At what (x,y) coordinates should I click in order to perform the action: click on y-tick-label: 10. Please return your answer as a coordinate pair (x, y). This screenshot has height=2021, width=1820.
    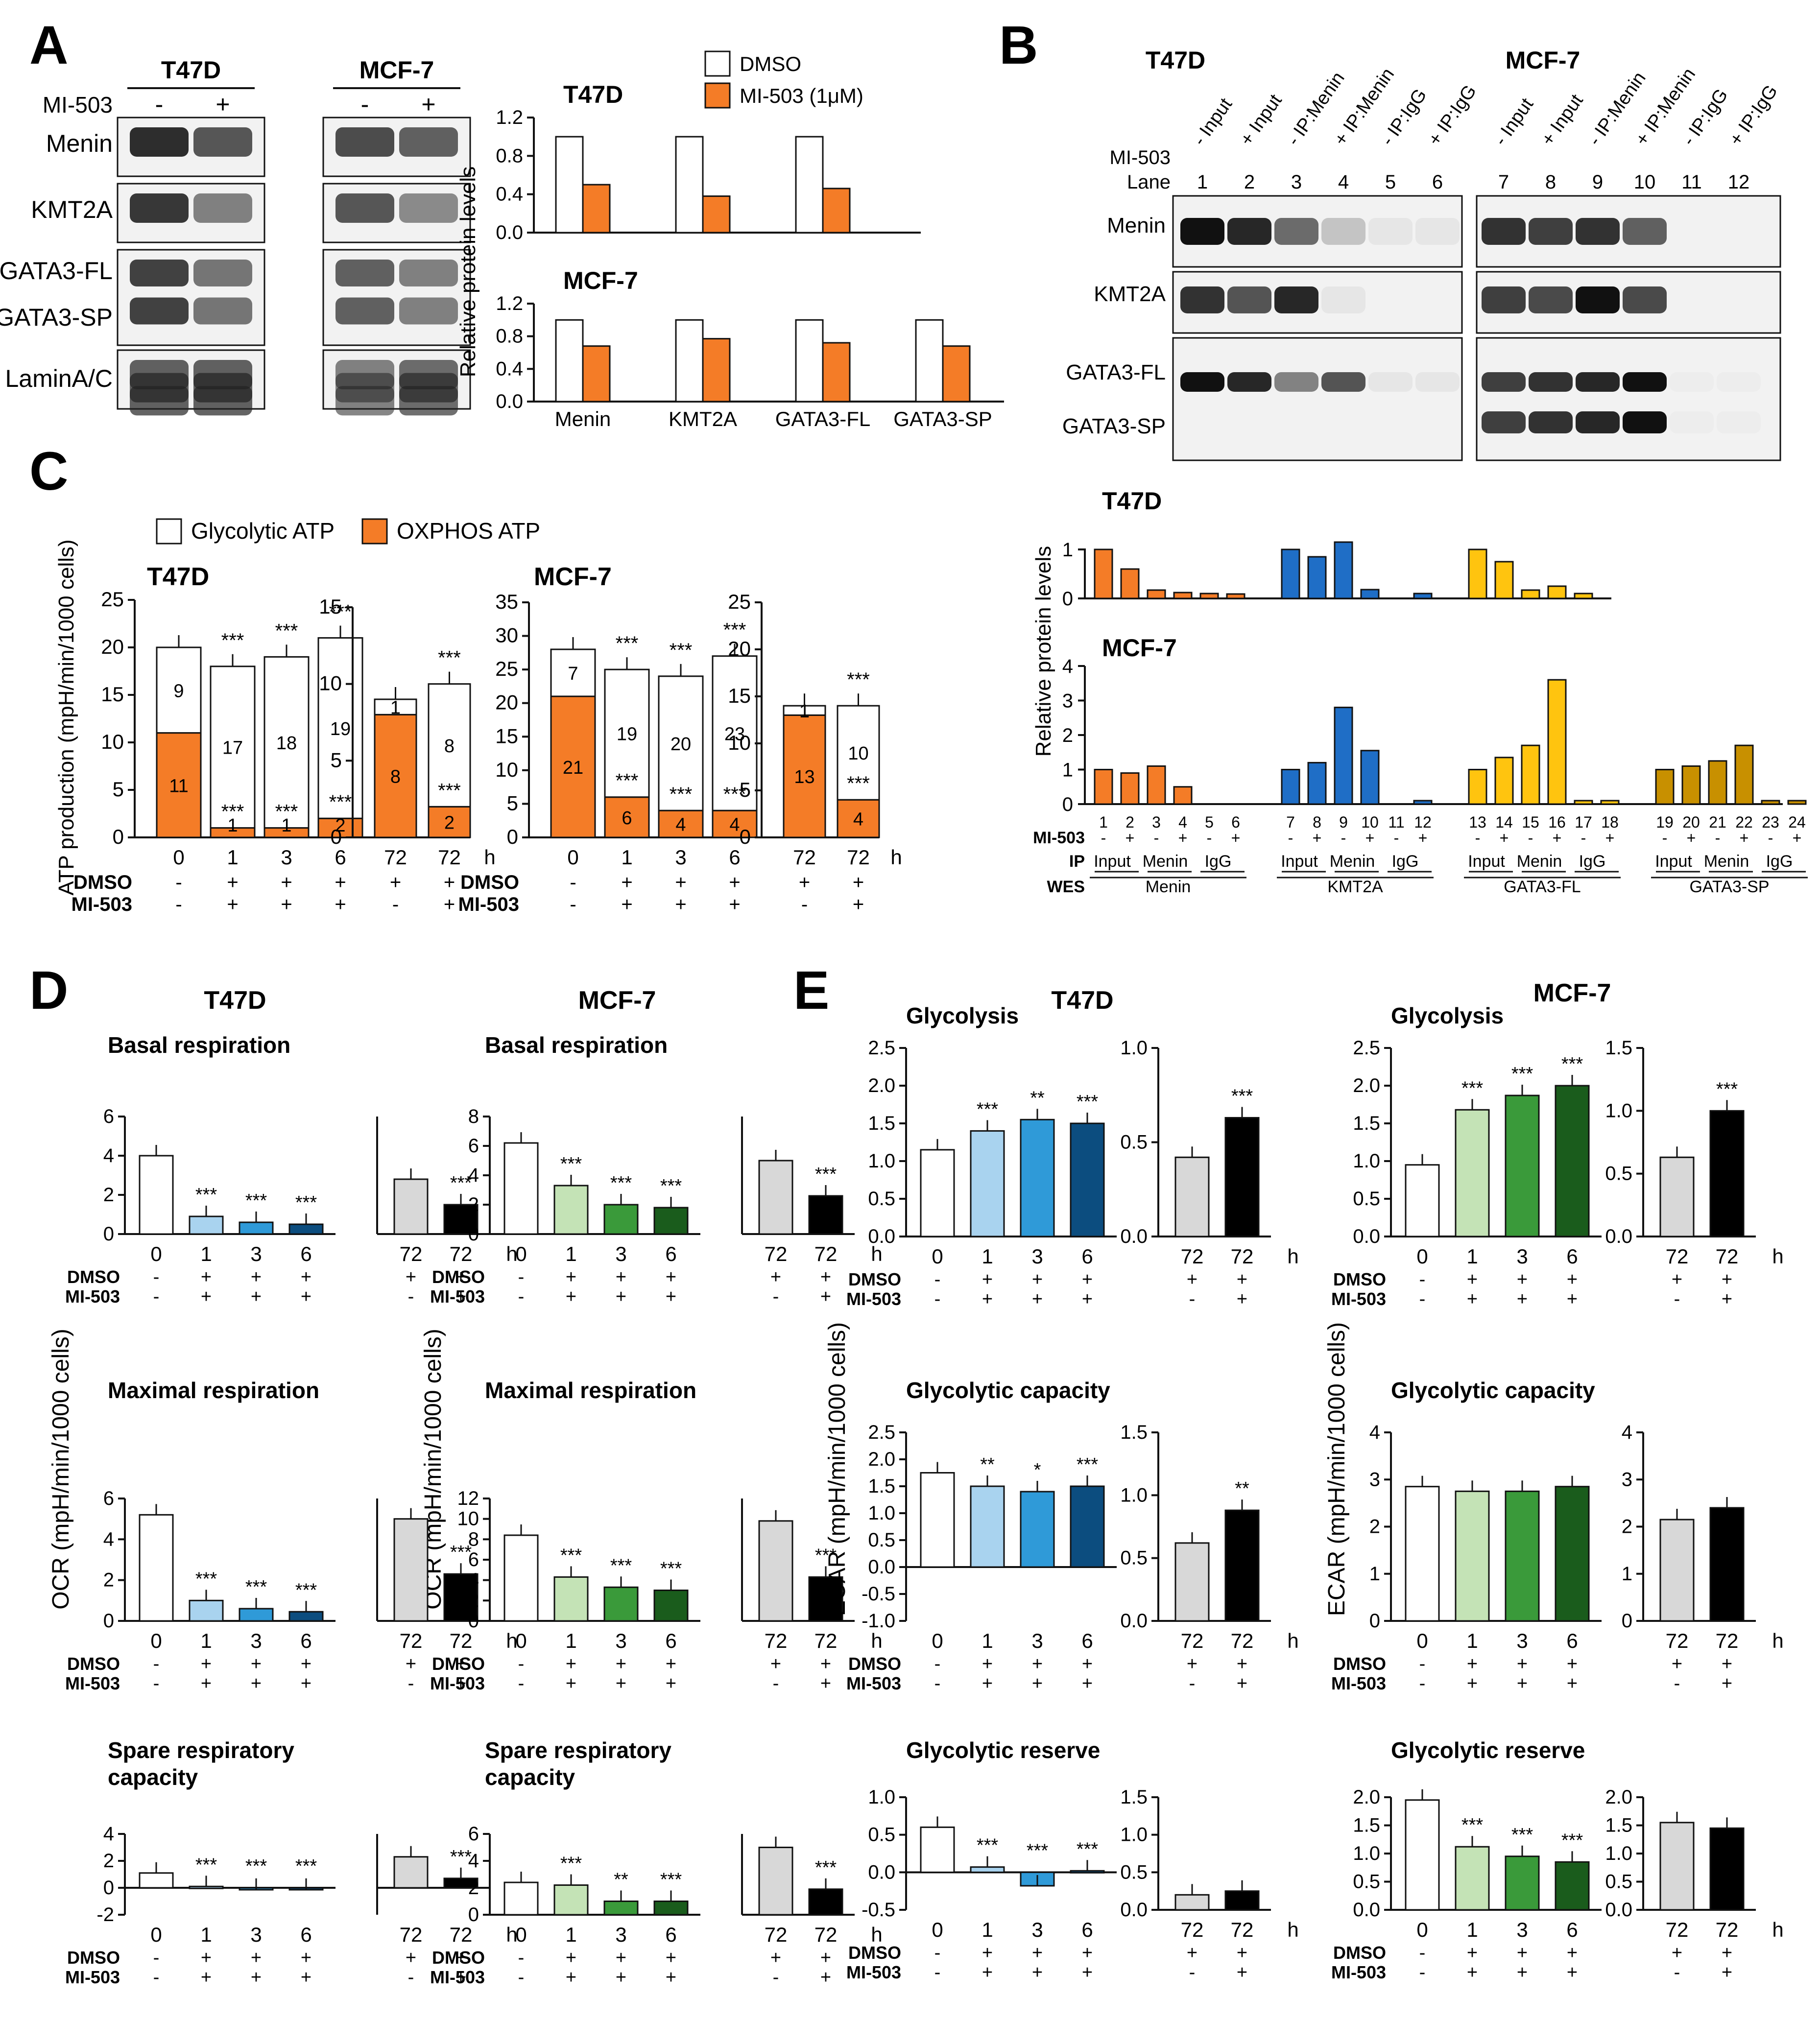
    Looking at the image, I should click on (112, 742).